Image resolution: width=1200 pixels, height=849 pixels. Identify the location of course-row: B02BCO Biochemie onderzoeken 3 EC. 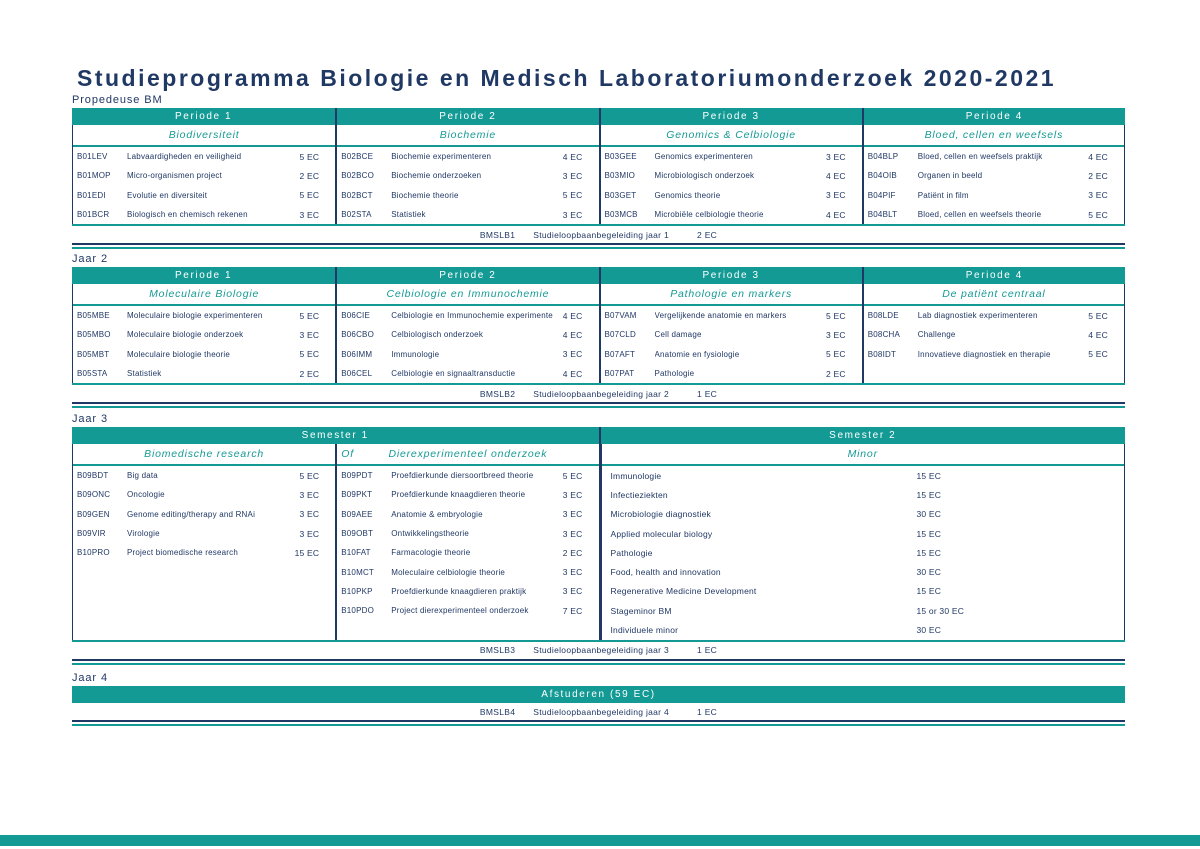
(467, 175).